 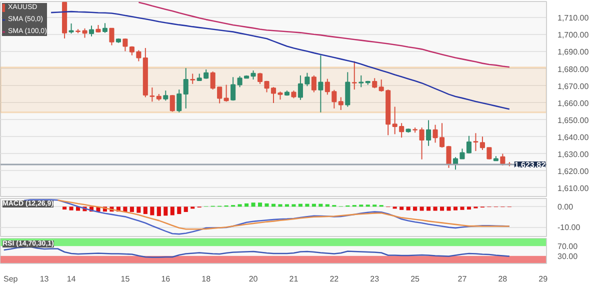 What do you see at coordinates (574, 103) in the screenshot?
I see `y-tick-label: 1,660.00` at bounding box center [574, 103].